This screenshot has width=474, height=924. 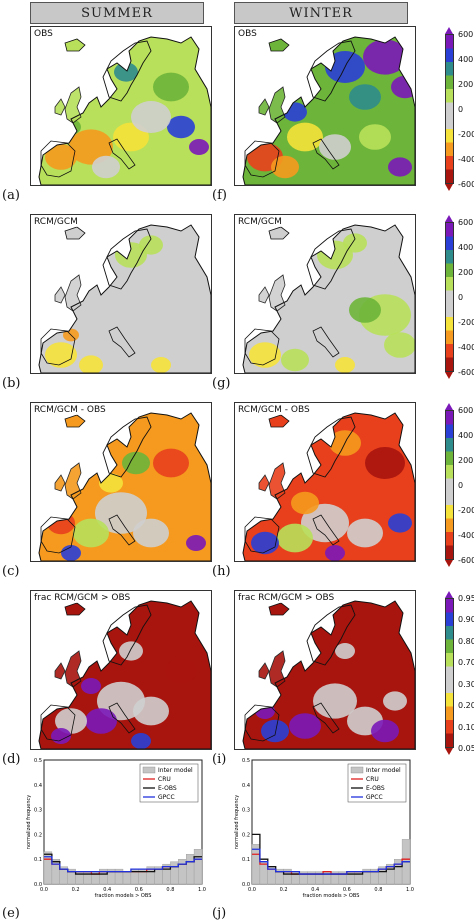 What do you see at coordinates (11, 571) in the screenshot?
I see `panel-label: (c)` at bounding box center [11, 571].